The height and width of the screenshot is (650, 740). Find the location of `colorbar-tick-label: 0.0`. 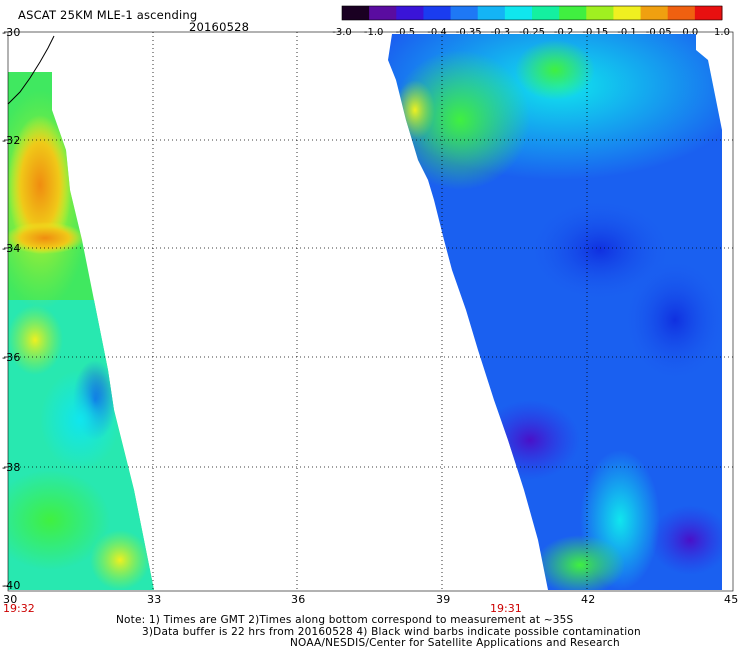

colorbar-tick-label: 0.0 is located at coordinates (690, 32).